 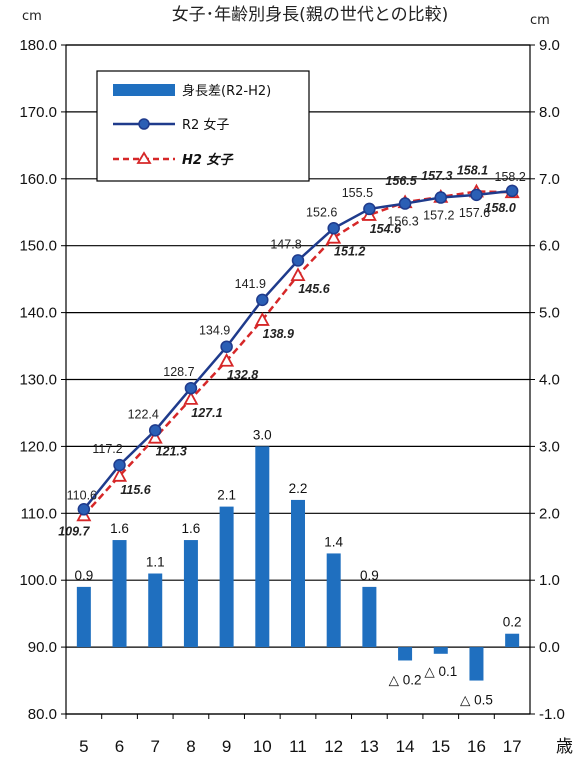 I want to click on h2-data-label: 151.2, so click(x=349, y=252).